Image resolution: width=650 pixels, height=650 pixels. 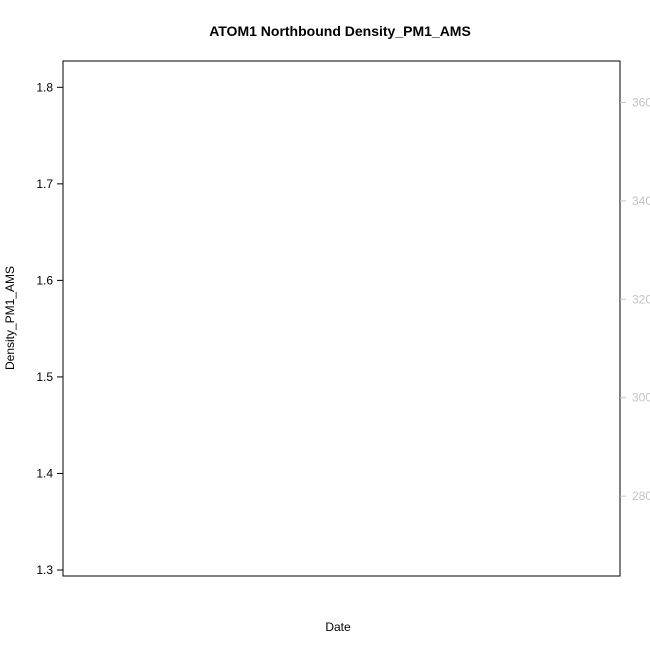 I want to click on chart-title: ATOM1 Northbound Density_PM1_AMS, so click(x=340, y=31).